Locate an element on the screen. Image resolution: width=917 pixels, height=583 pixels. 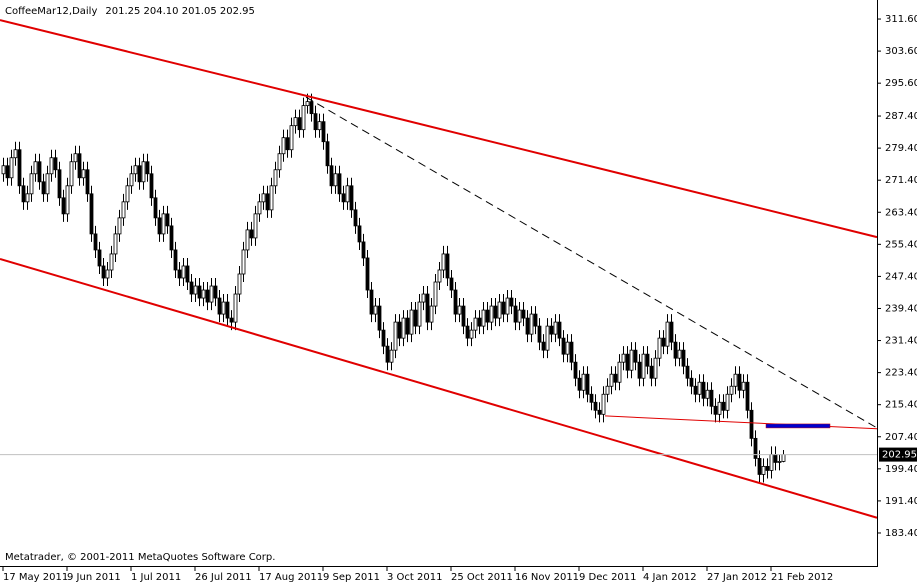
y-tick-label: 239.40 is located at coordinates (901, 308).